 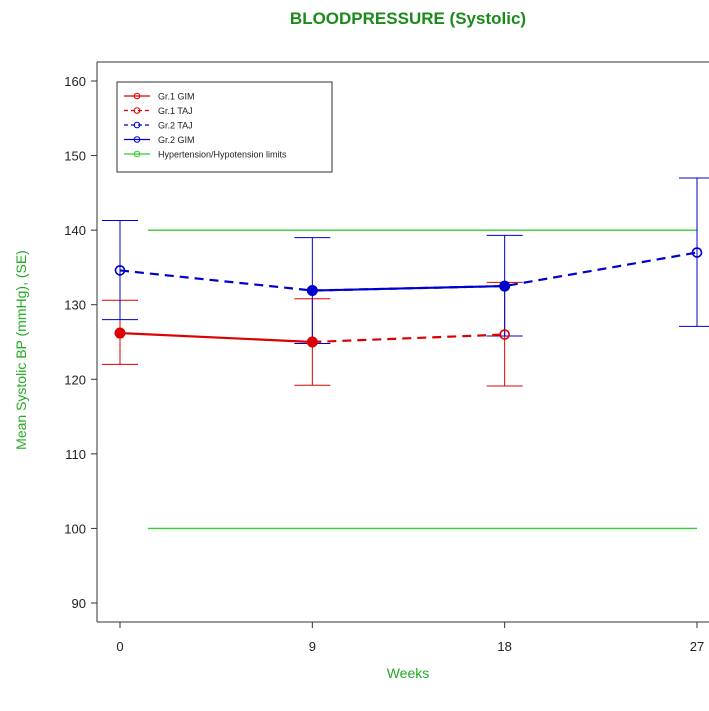 What do you see at coordinates (312, 646) in the screenshot?
I see `x-tick-label: 9` at bounding box center [312, 646].